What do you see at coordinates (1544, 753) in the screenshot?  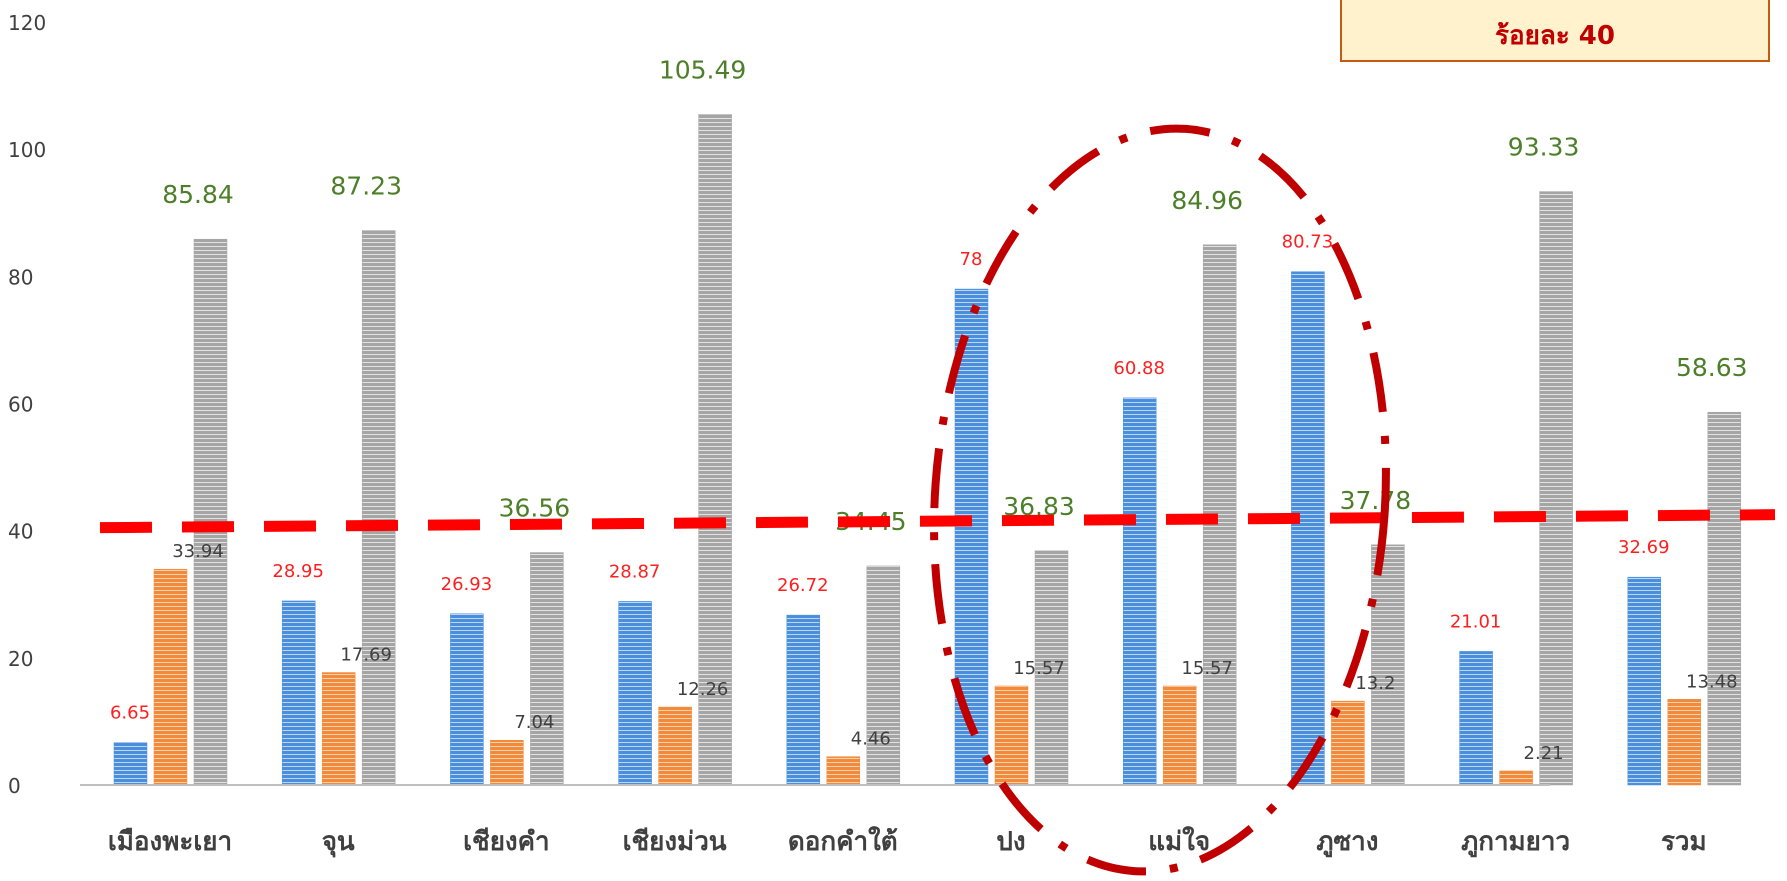 I see `data-label-series-2: 2.21` at bounding box center [1544, 753].